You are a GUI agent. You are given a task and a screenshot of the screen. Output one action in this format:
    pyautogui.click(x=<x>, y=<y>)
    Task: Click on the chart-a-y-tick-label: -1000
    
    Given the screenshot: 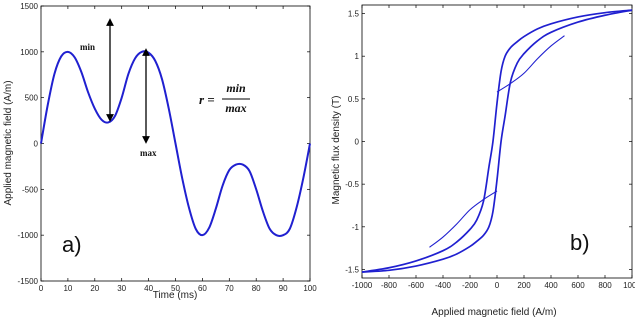 What is the action you would take?
    pyautogui.click(x=28, y=235)
    